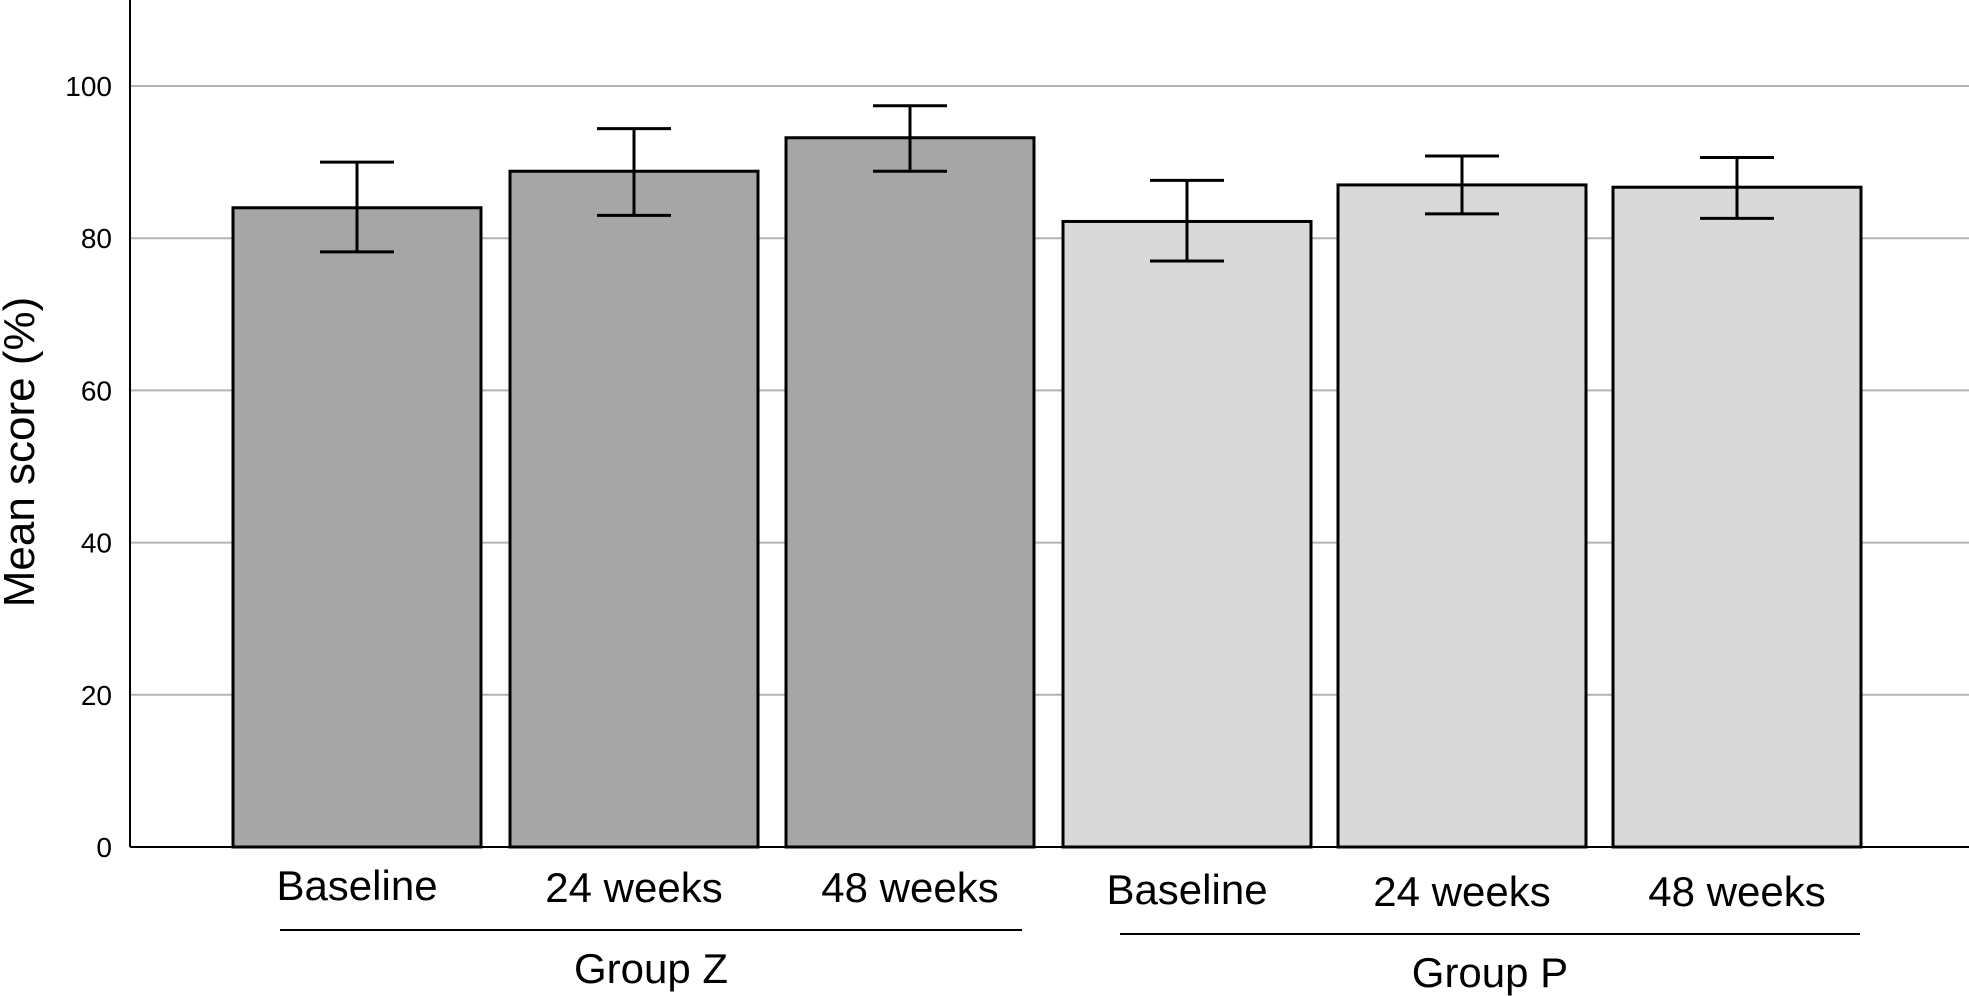 This screenshot has height=996, width=1969. Describe the element at coordinates (1490, 972) in the screenshot. I see `group-label: Group P` at that location.